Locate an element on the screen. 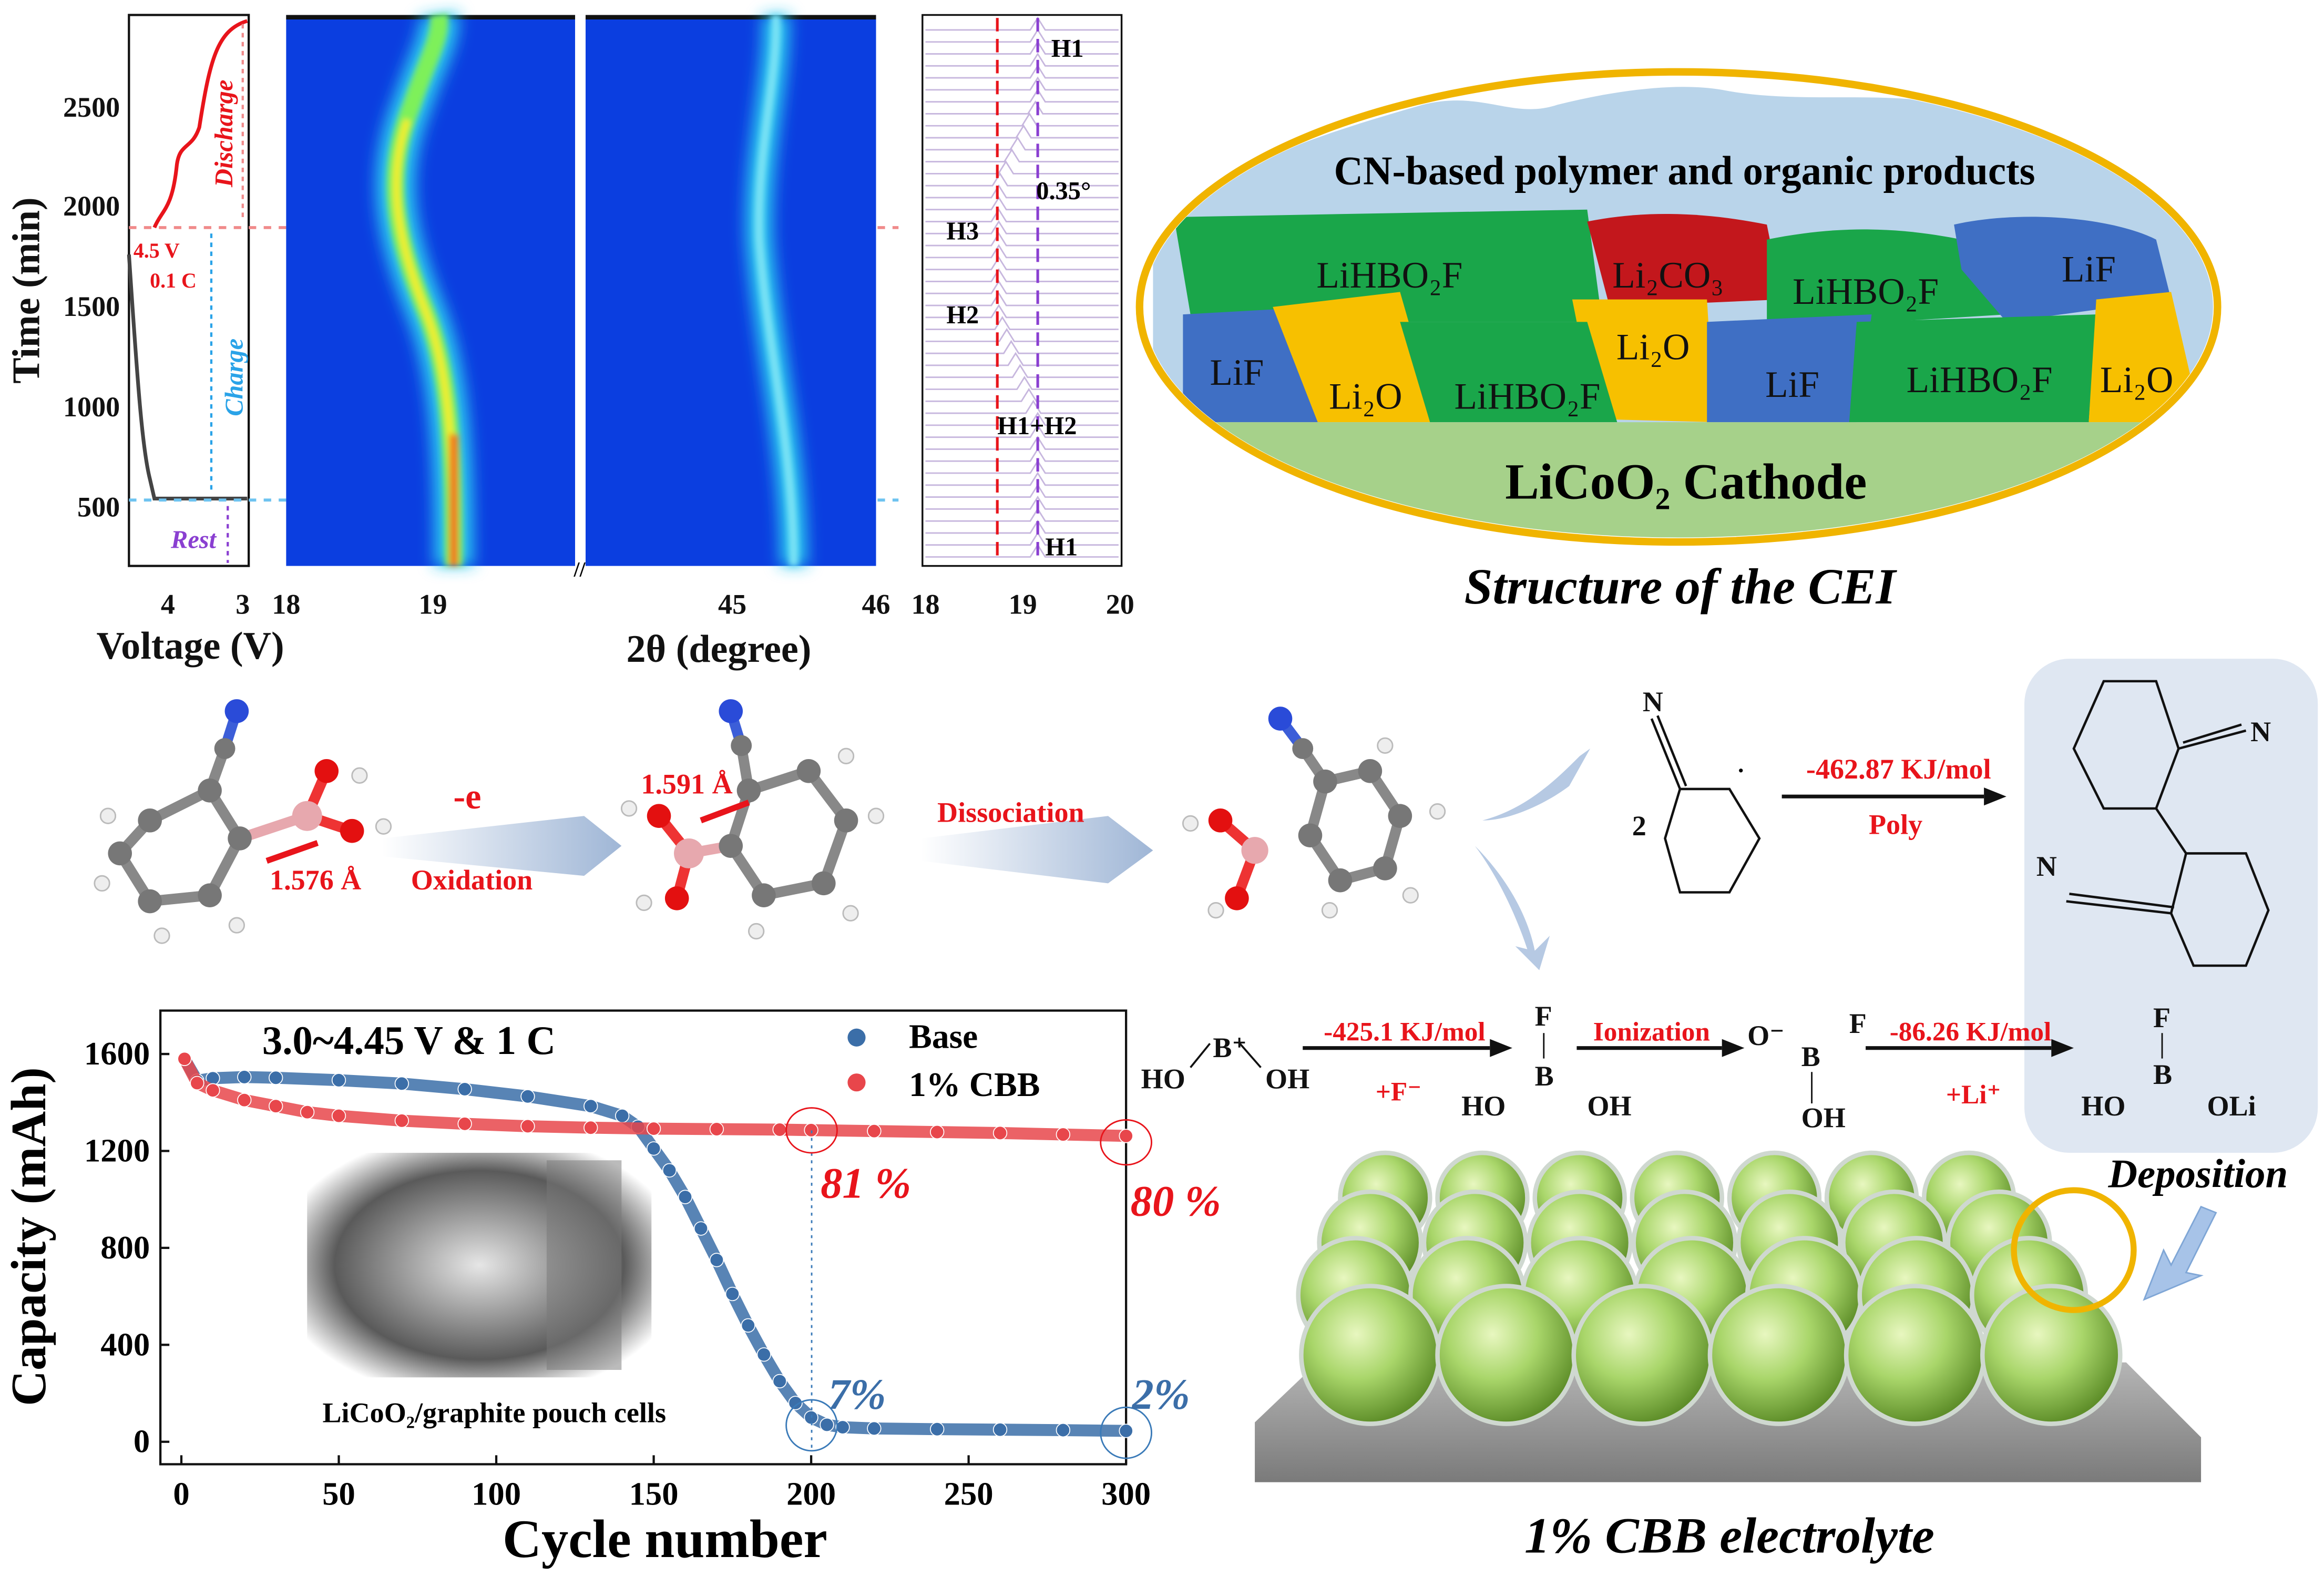 This screenshot has width=2324, height=1587. dissociation-arrow is located at coordinates (1036, 850).